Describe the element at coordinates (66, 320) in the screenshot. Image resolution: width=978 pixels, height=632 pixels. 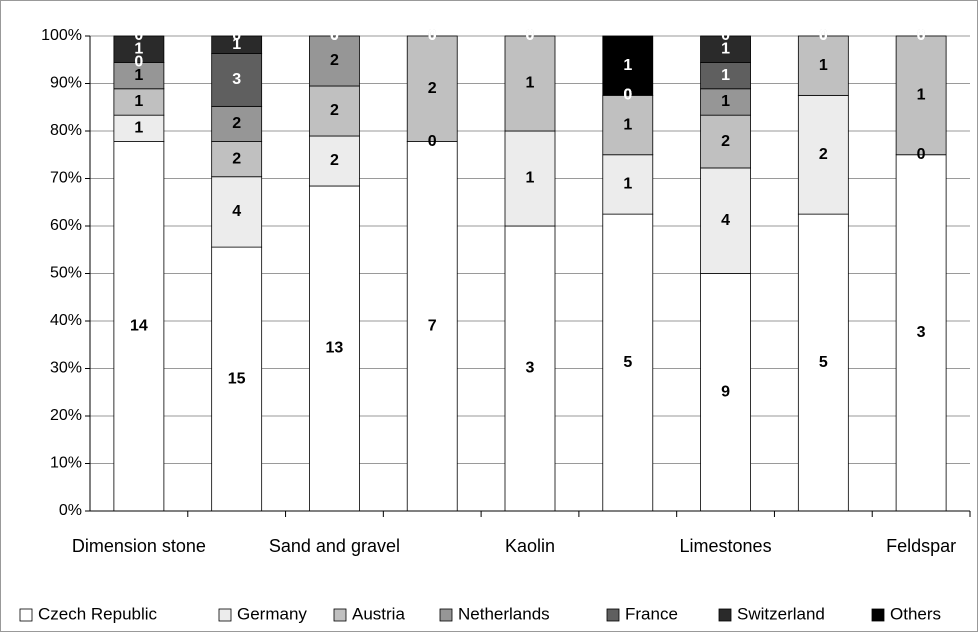
I see `y-tick-label: 40%` at that location.